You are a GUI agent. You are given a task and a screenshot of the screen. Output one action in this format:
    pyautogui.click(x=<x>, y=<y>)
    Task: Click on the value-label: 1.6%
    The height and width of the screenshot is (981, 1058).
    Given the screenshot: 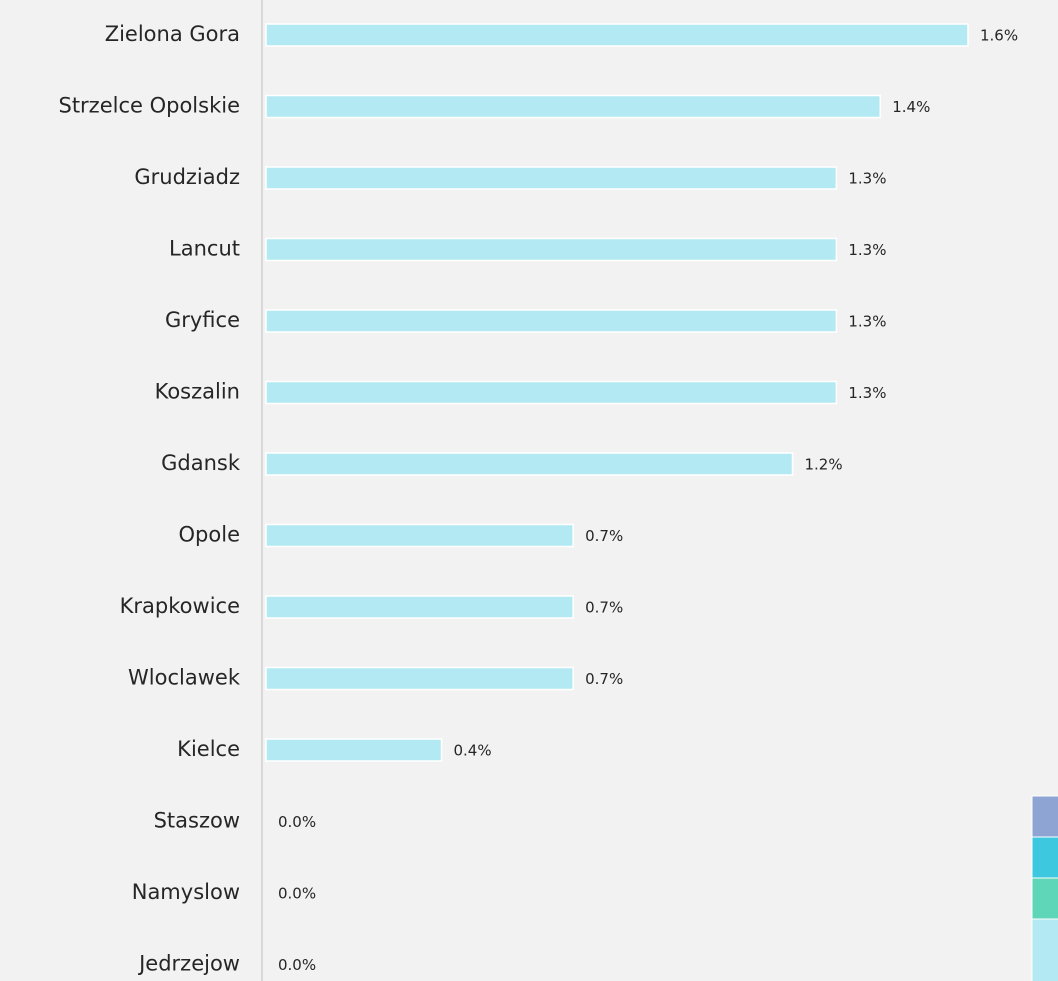 What is the action you would take?
    pyautogui.click(x=999, y=36)
    